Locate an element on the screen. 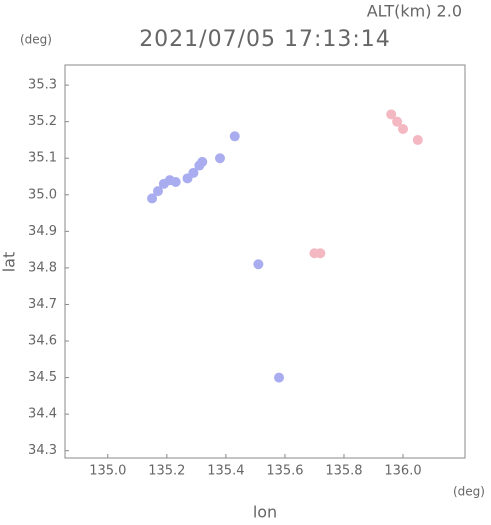  y-tick-label: 35.1 is located at coordinates (42, 158).